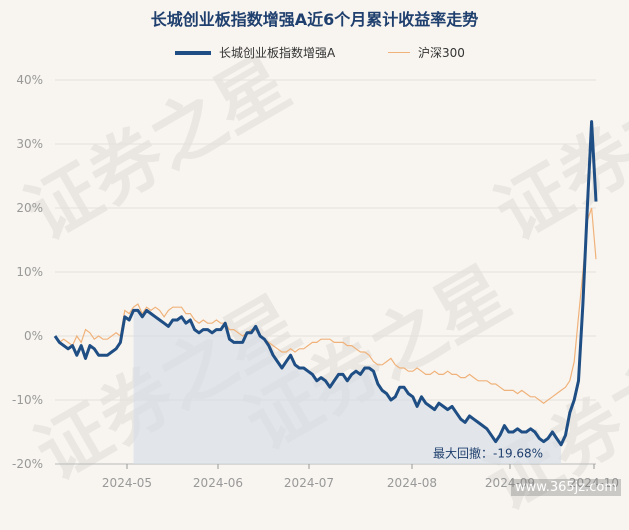 Image resolution: width=629 pixels, height=530 pixels. I want to click on x-tick-label: 2024-09, so click(510, 483).